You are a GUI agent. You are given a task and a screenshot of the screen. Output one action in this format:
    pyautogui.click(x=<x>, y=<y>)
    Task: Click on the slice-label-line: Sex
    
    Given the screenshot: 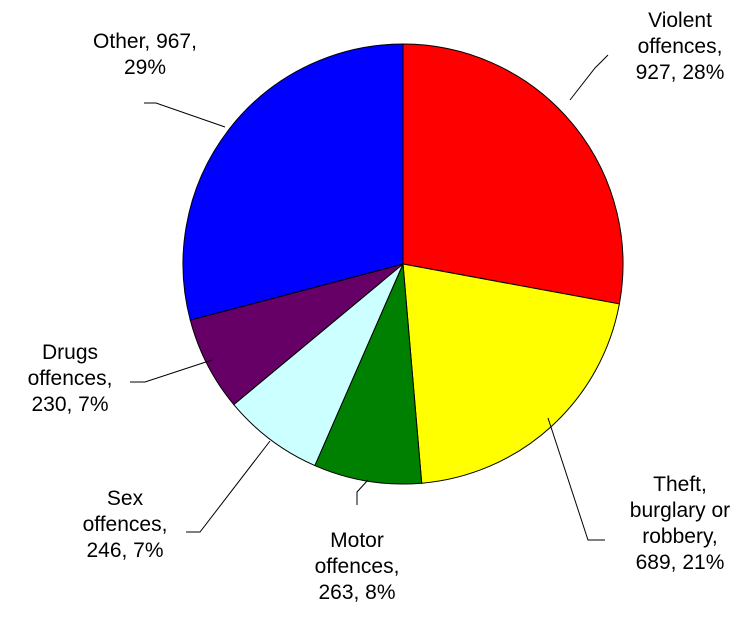 What is the action you would take?
    pyautogui.click(x=125, y=498)
    